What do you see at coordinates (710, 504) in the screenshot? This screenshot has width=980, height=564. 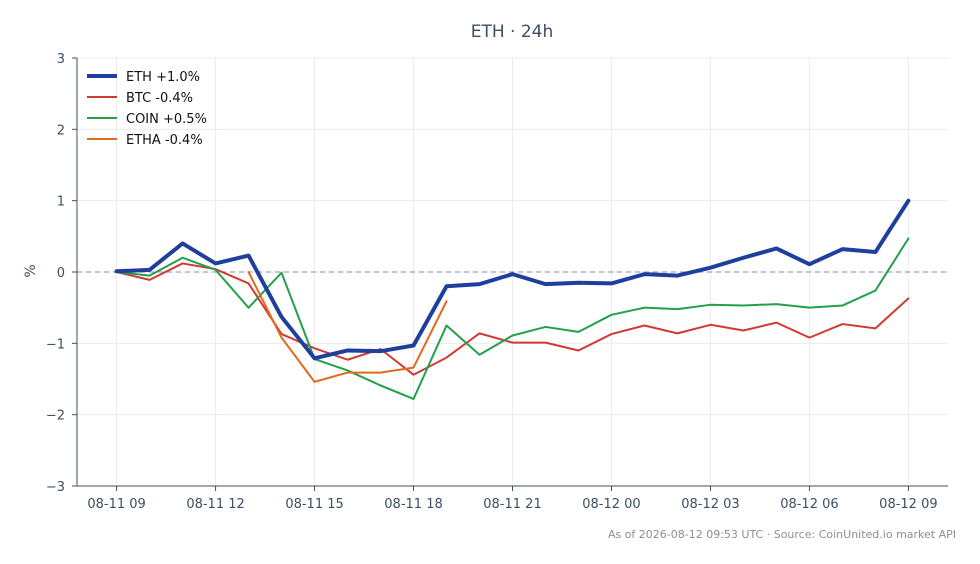 I see `x-tick-label-6: 08-12 03` at bounding box center [710, 504].